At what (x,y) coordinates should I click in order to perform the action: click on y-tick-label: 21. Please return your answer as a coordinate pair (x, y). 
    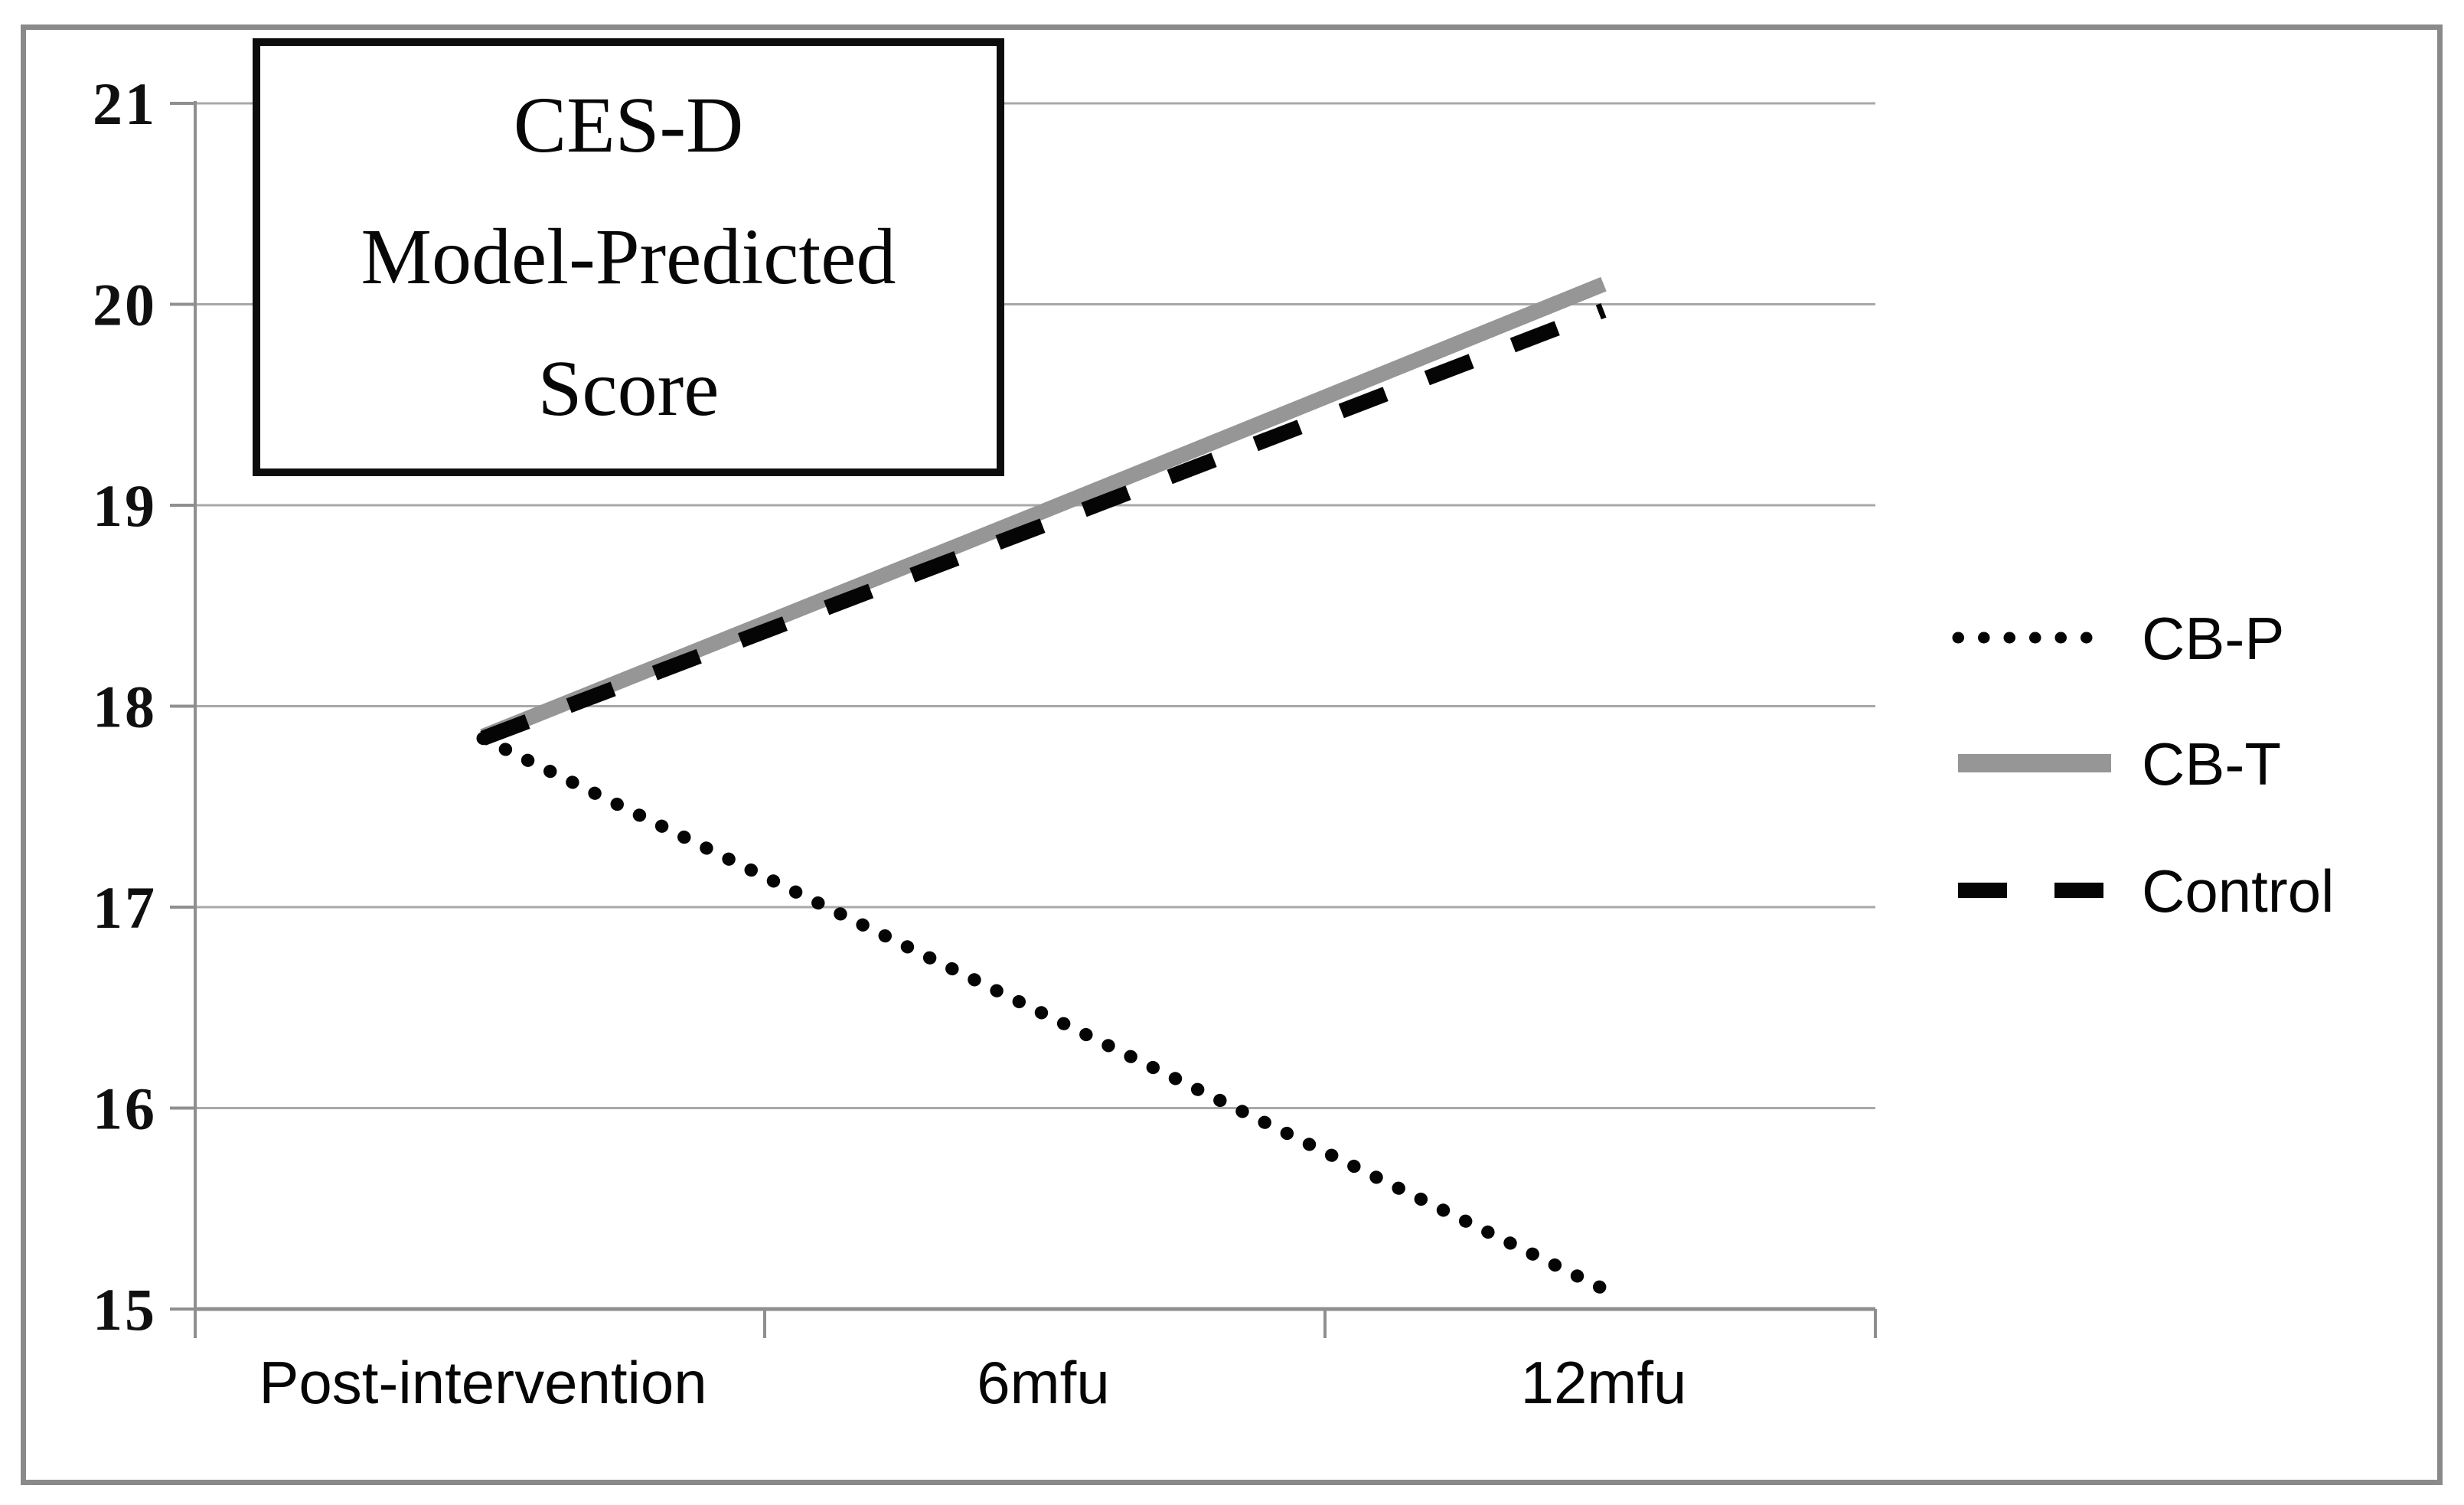
    Looking at the image, I should click on (125, 103).